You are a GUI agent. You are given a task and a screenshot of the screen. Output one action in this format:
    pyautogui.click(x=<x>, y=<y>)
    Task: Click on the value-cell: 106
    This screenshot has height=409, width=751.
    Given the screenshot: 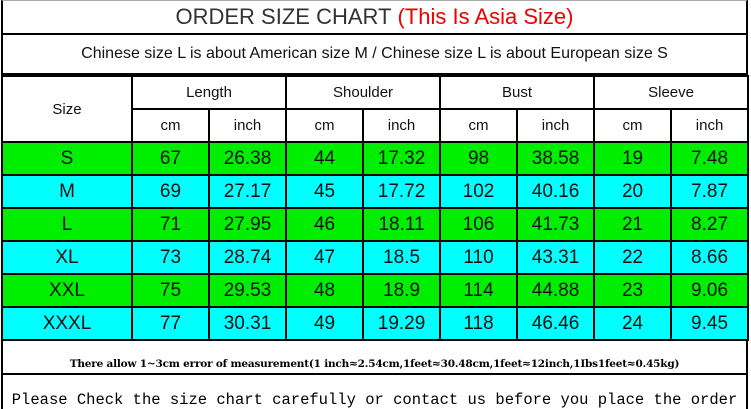 What is the action you would take?
    pyautogui.click(x=479, y=224)
    